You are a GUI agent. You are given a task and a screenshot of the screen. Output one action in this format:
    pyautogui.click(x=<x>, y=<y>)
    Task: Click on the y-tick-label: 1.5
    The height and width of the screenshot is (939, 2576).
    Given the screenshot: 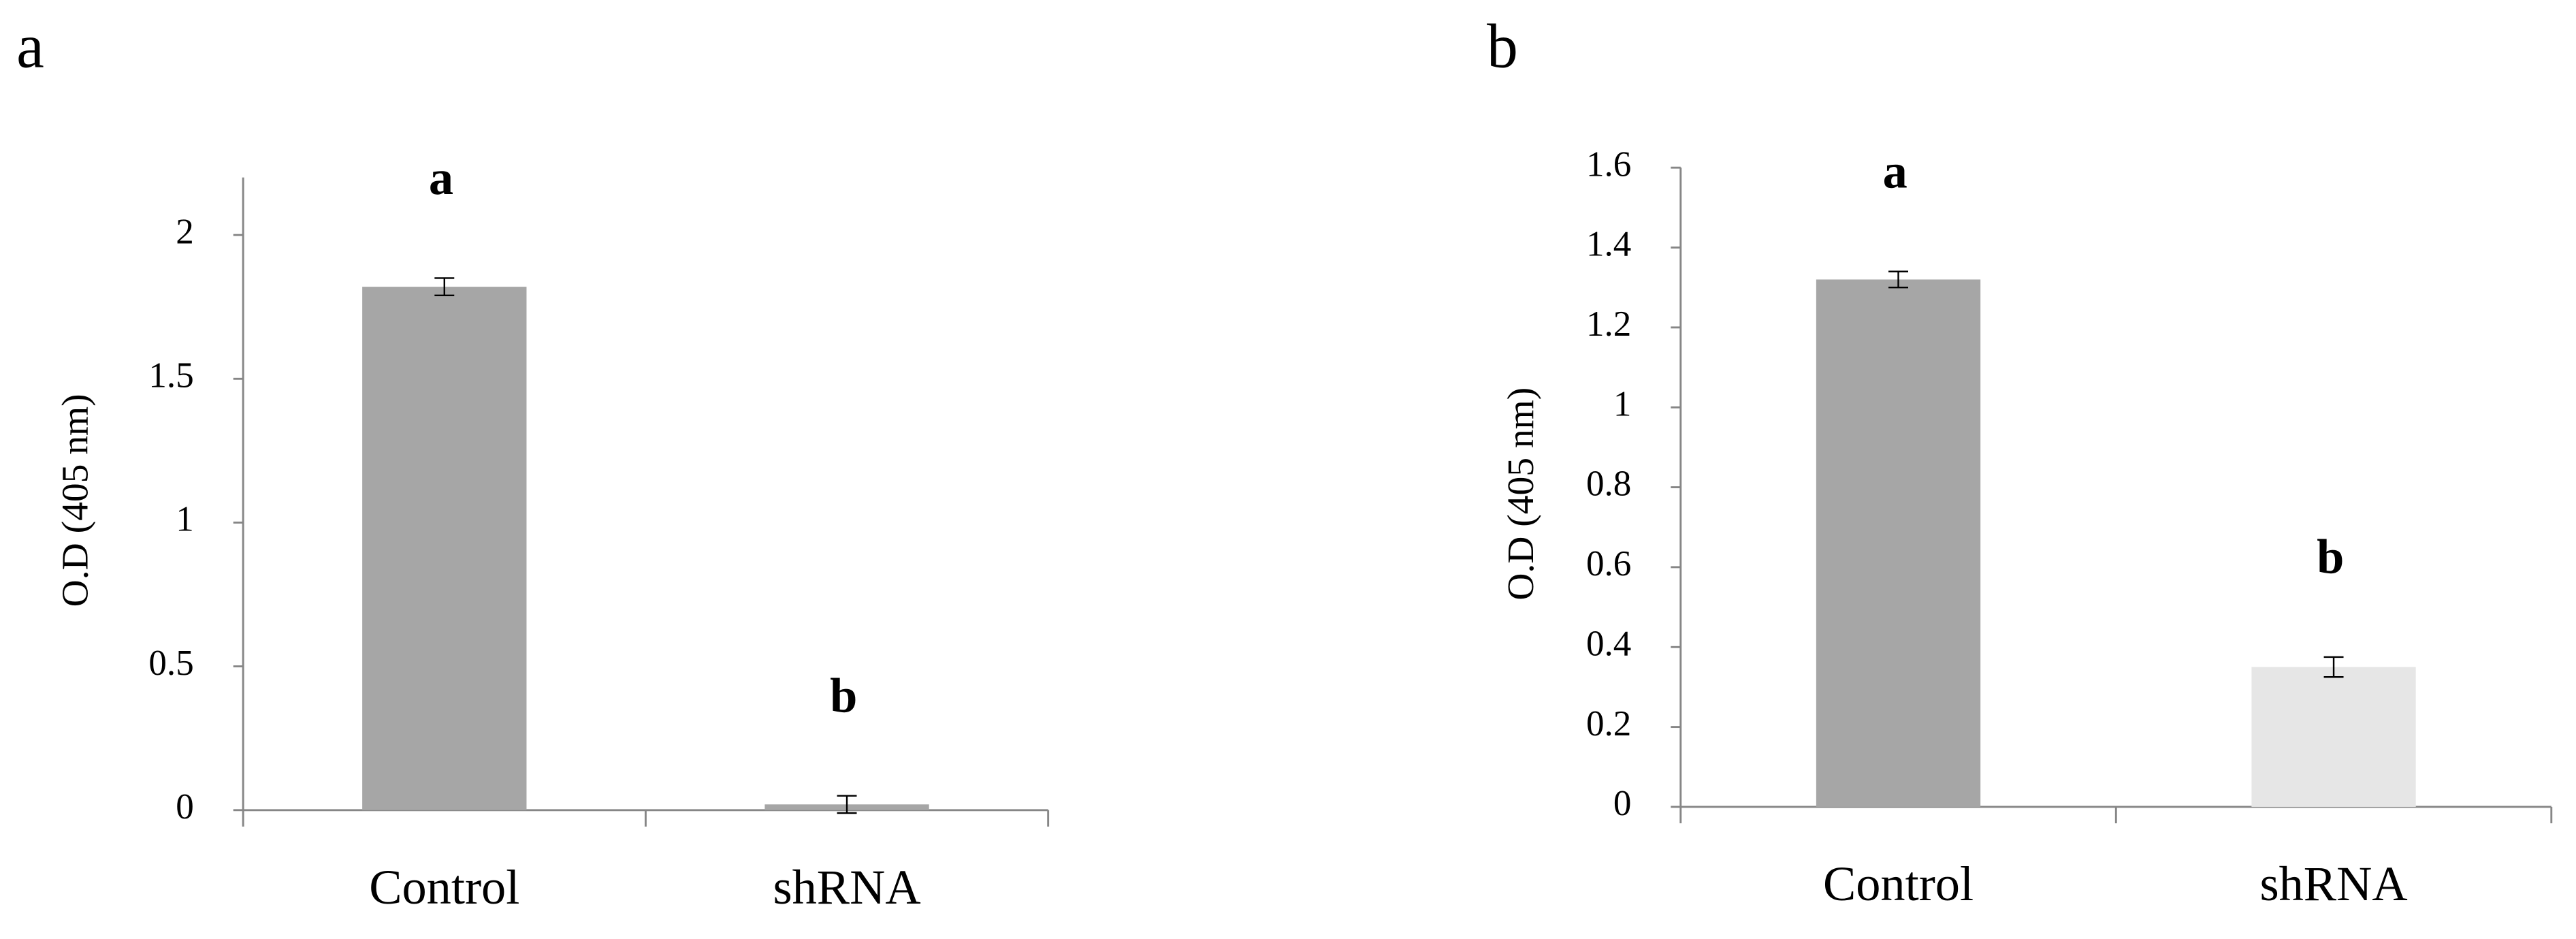 What is the action you would take?
    pyautogui.click(x=171, y=375)
    